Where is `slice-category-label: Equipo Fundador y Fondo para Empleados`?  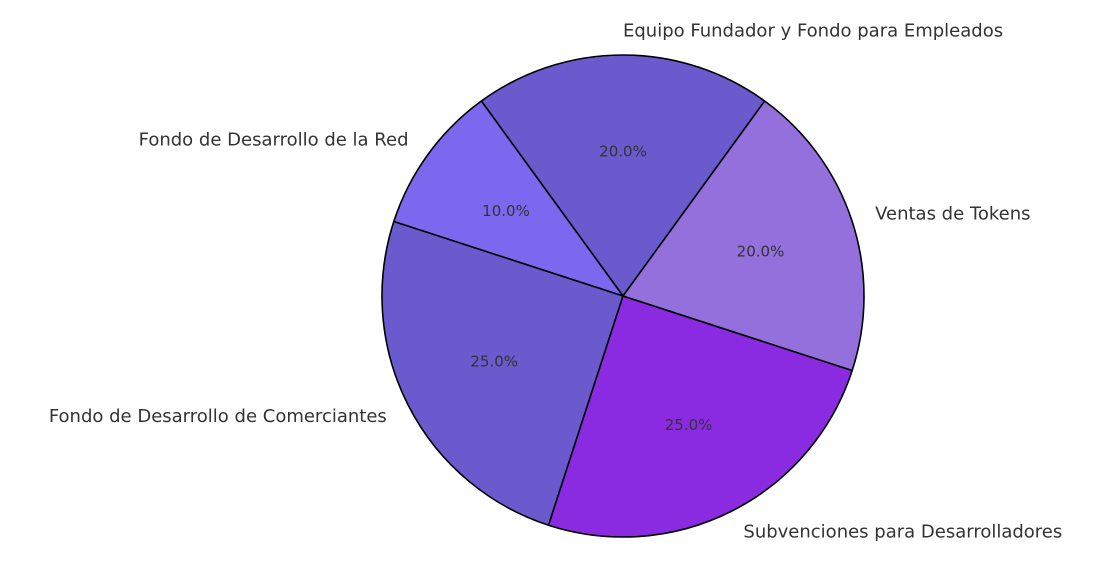 slice-category-label: Equipo Fundador y Fondo para Empleados is located at coordinates (813, 30).